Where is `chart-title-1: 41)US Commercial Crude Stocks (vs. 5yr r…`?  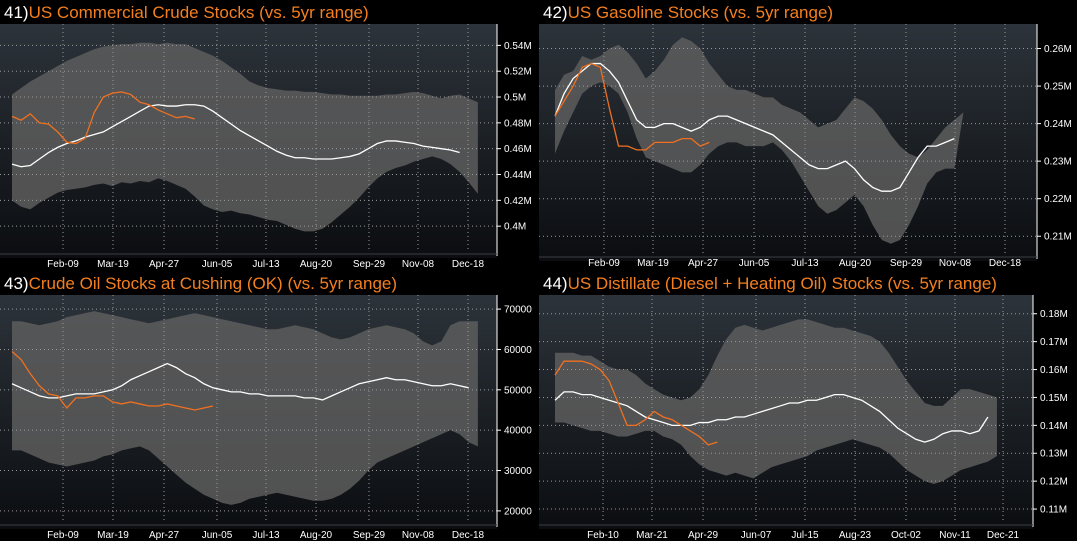 chart-title-1: 41)US Commercial Crude Stocks (vs. 5yr r… is located at coordinates (186, 13).